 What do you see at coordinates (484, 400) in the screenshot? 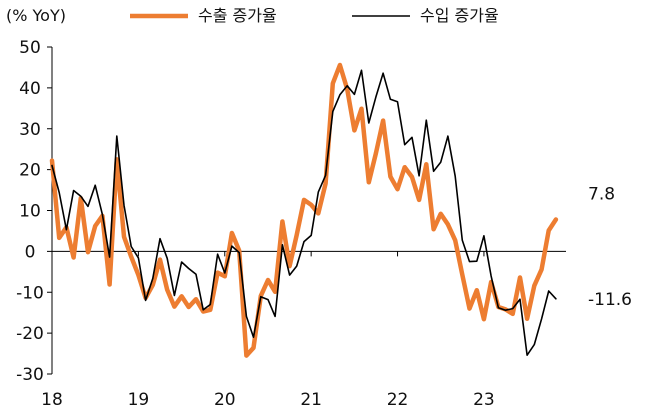
I see `x-tick-label: 23` at bounding box center [484, 400].